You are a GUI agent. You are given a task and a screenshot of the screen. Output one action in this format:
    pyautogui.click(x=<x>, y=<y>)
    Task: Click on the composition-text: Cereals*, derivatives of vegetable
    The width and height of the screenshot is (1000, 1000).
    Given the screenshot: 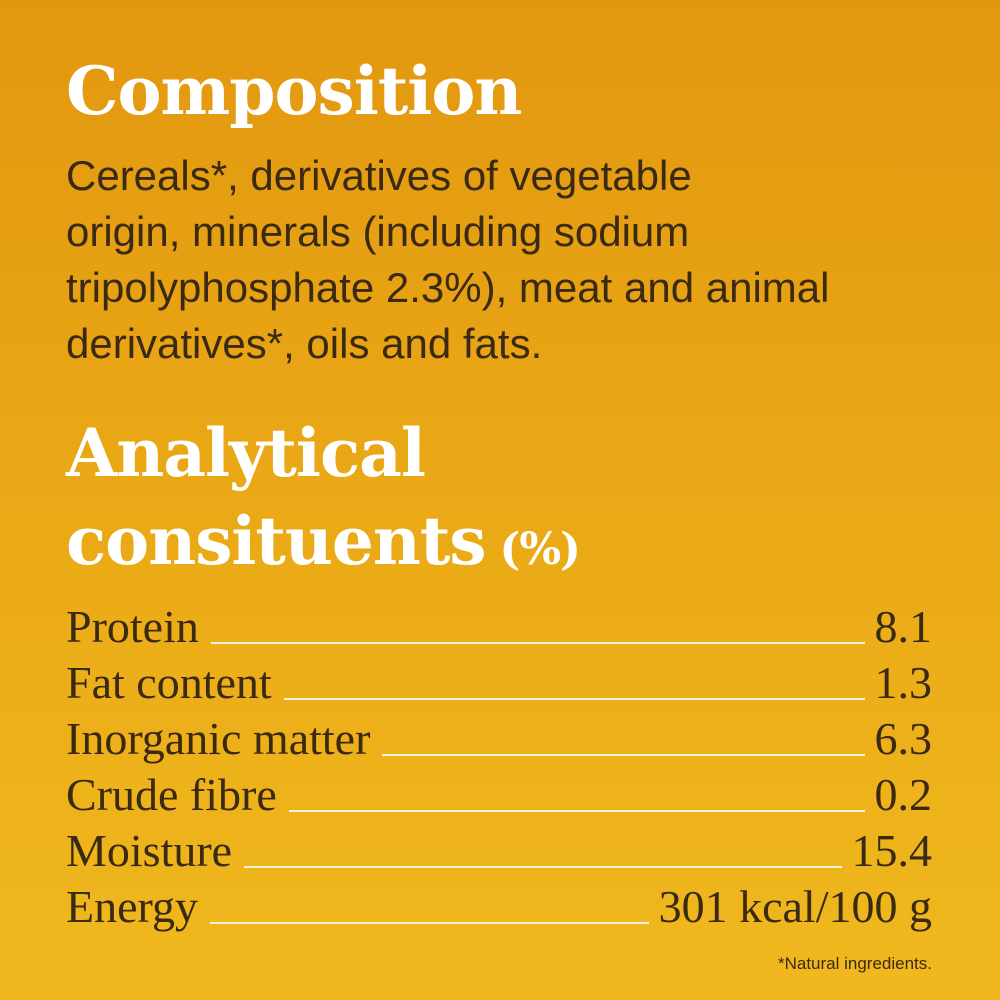 What is the action you would take?
    pyautogui.click(x=379, y=175)
    